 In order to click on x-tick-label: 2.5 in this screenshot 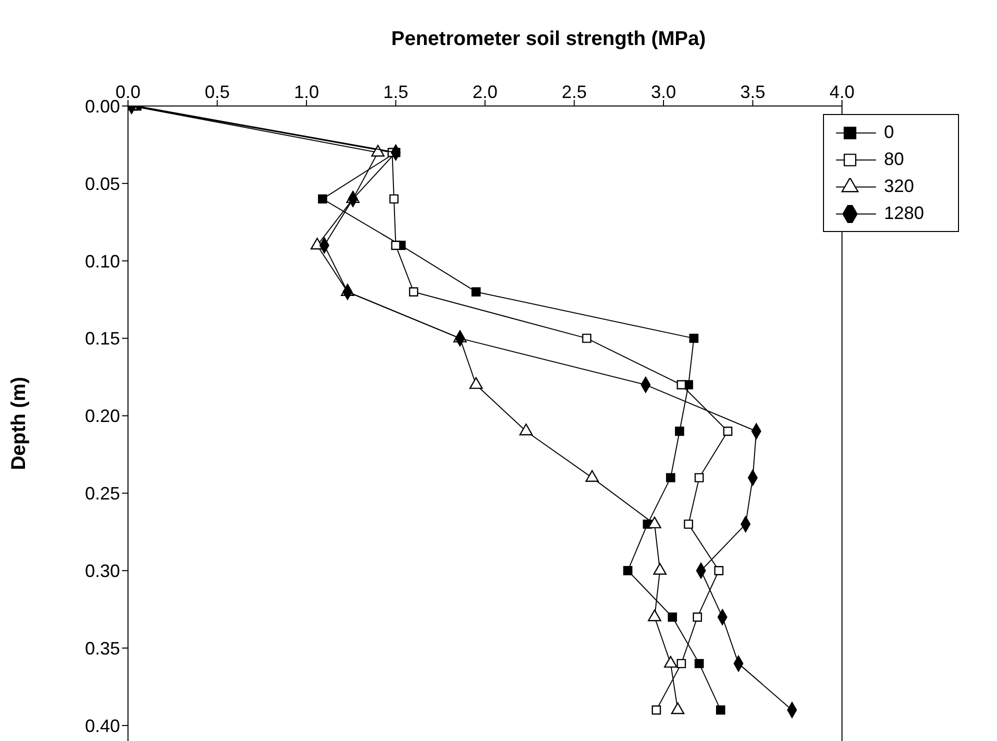, I will do `click(574, 92)`.